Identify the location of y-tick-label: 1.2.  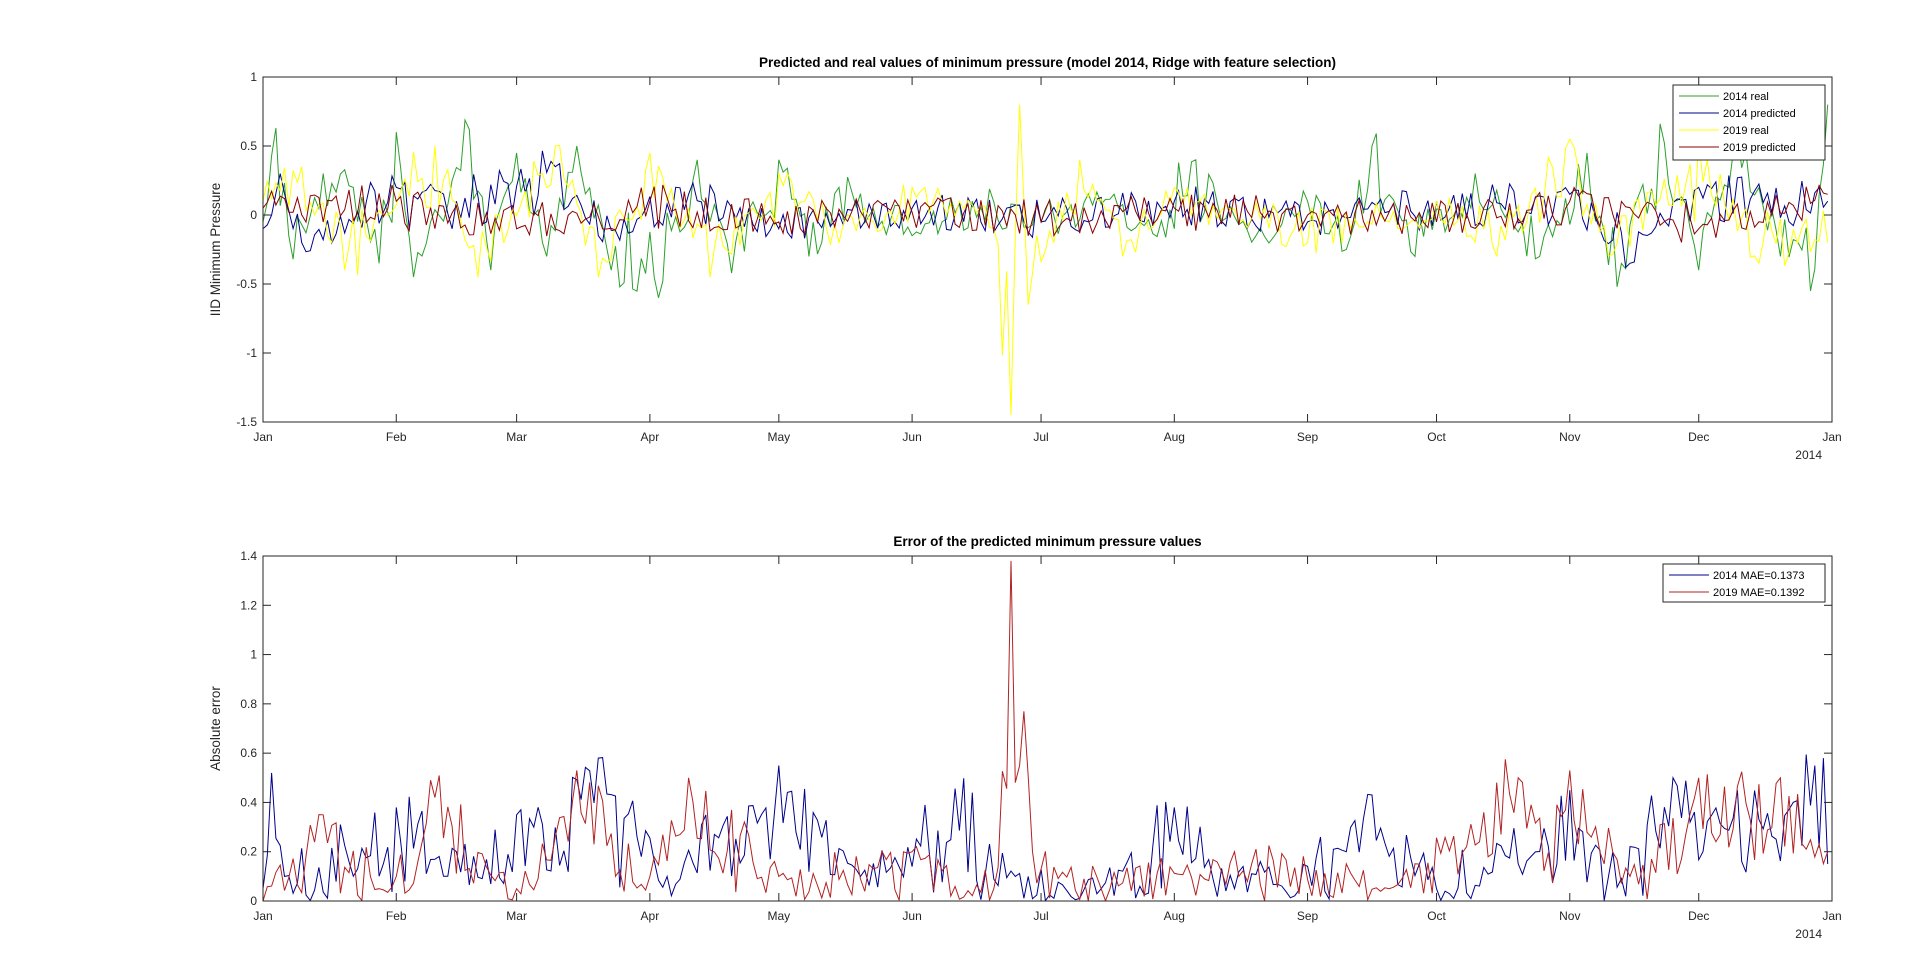
(248, 605).